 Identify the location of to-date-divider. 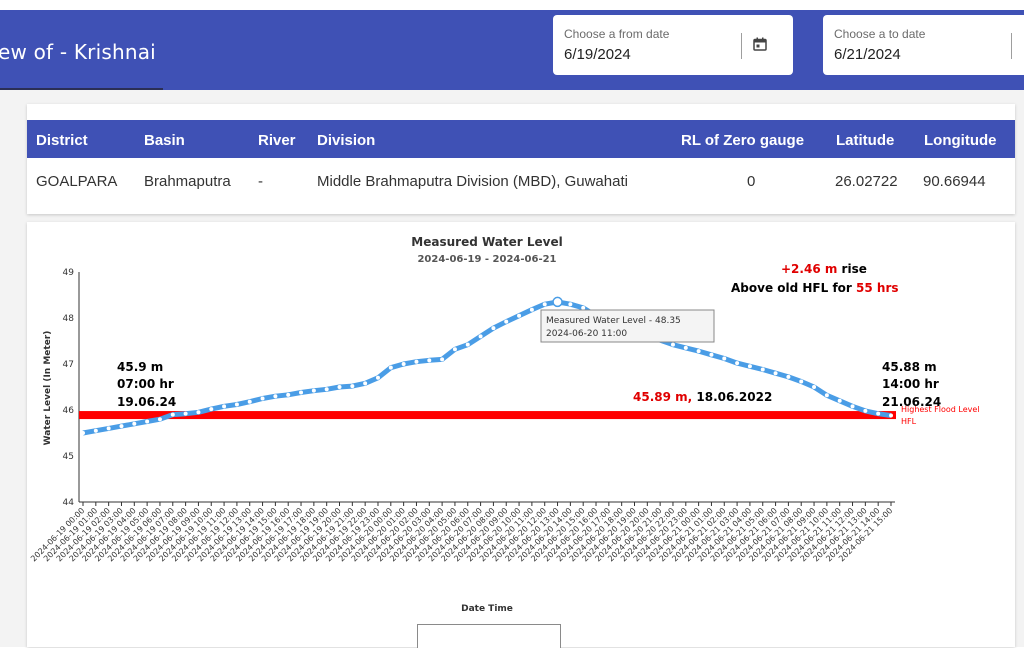
(1011, 46).